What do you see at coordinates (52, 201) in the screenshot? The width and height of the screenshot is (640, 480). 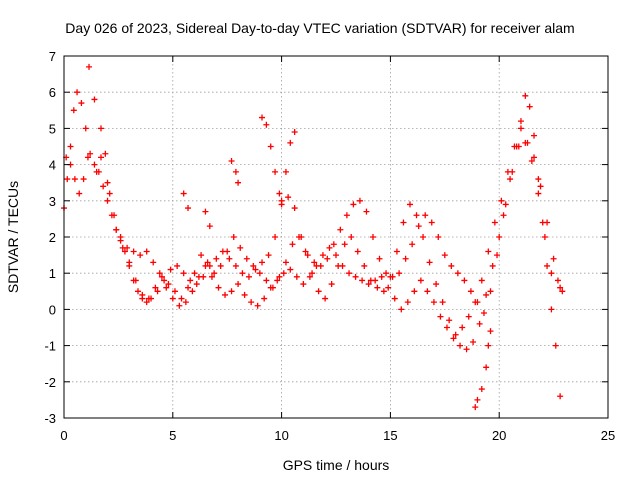 I see `y-tick-label: 3` at bounding box center [52, 201].